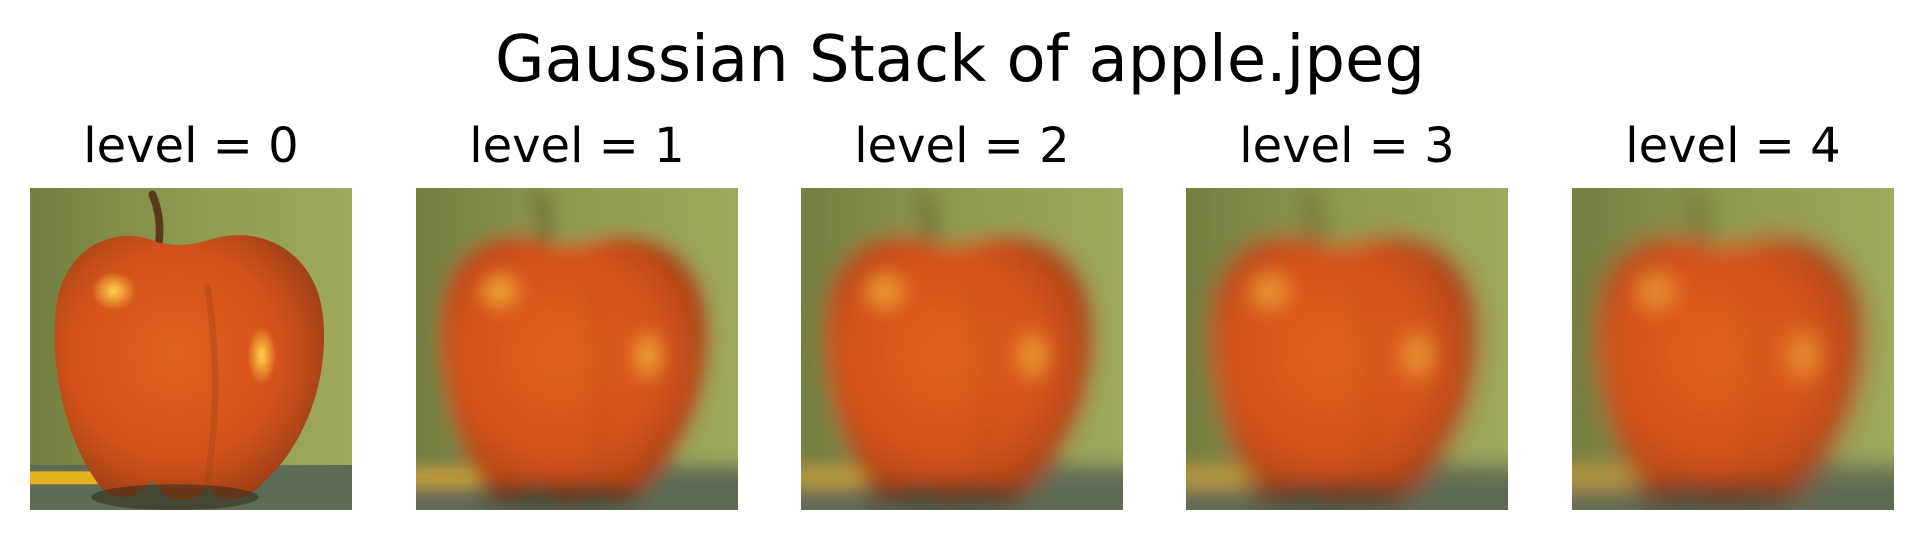 This screenshot has width=1920, height=540. What do you see at coordinates (191, 153) in the screenshot?
I see `panel-title: level = 0` at bounding box center [191, 153].